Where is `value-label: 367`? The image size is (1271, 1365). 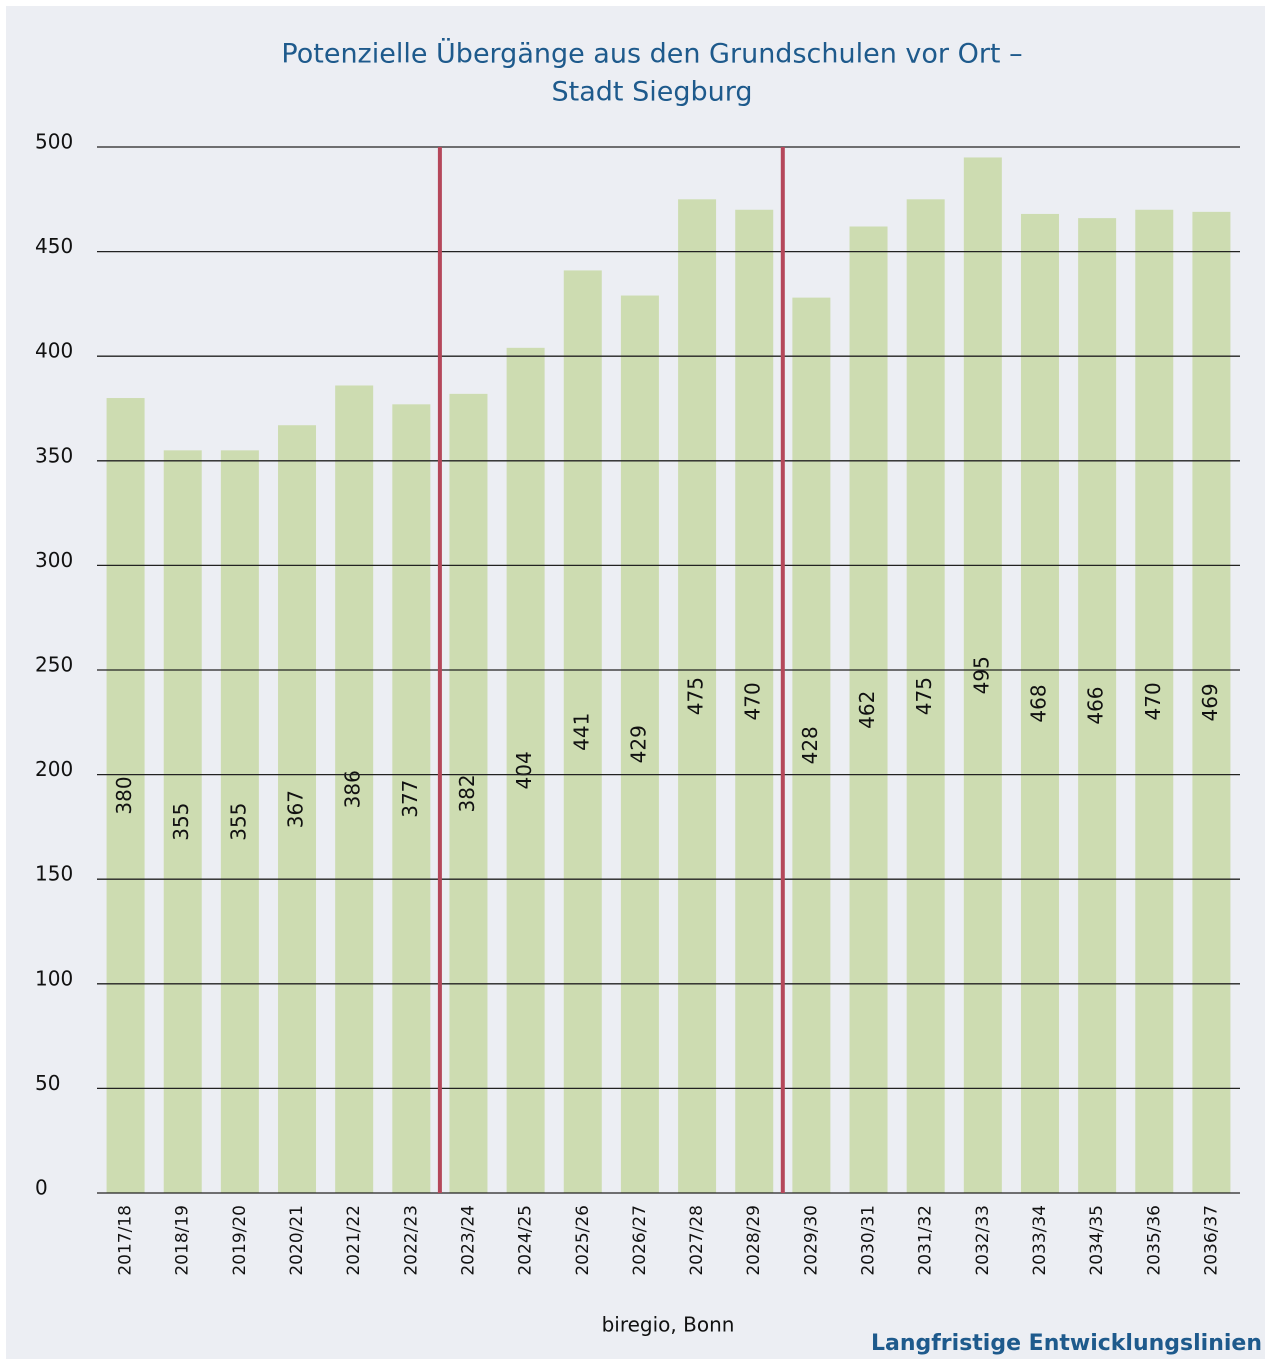 value-label: 367 is located at coordinates (296, 809).